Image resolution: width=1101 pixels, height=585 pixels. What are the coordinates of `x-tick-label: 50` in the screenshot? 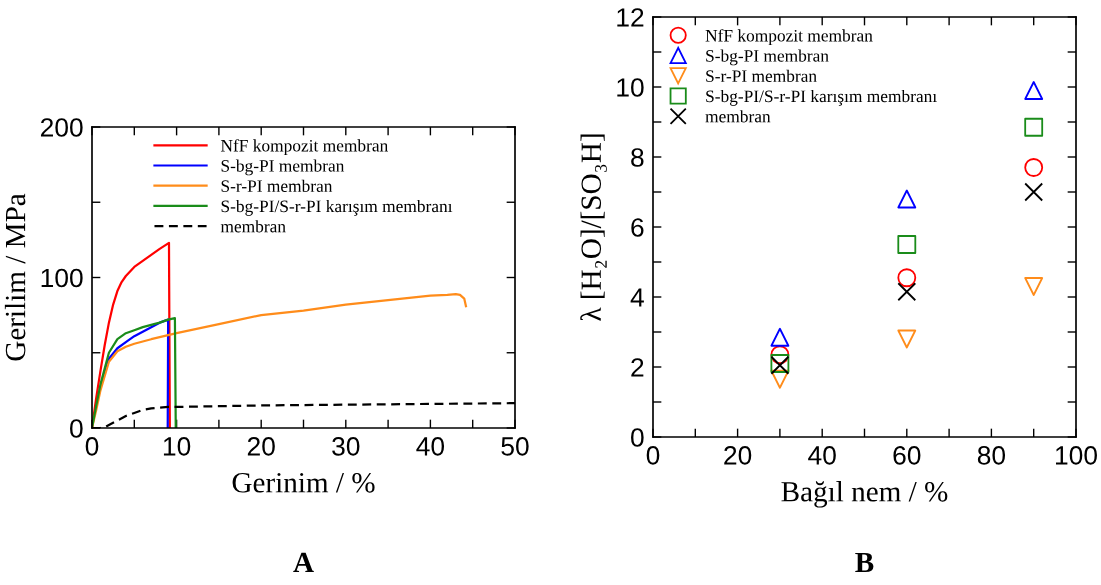 It's located at (515, 446).